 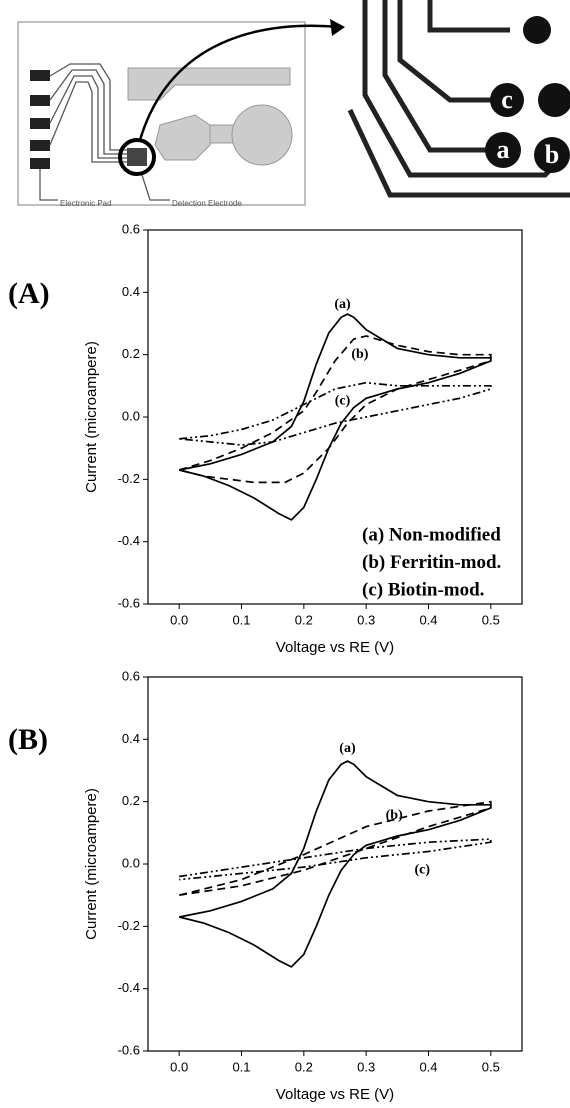 I want to click on zoom-label: a, so click(x=503, y=149).